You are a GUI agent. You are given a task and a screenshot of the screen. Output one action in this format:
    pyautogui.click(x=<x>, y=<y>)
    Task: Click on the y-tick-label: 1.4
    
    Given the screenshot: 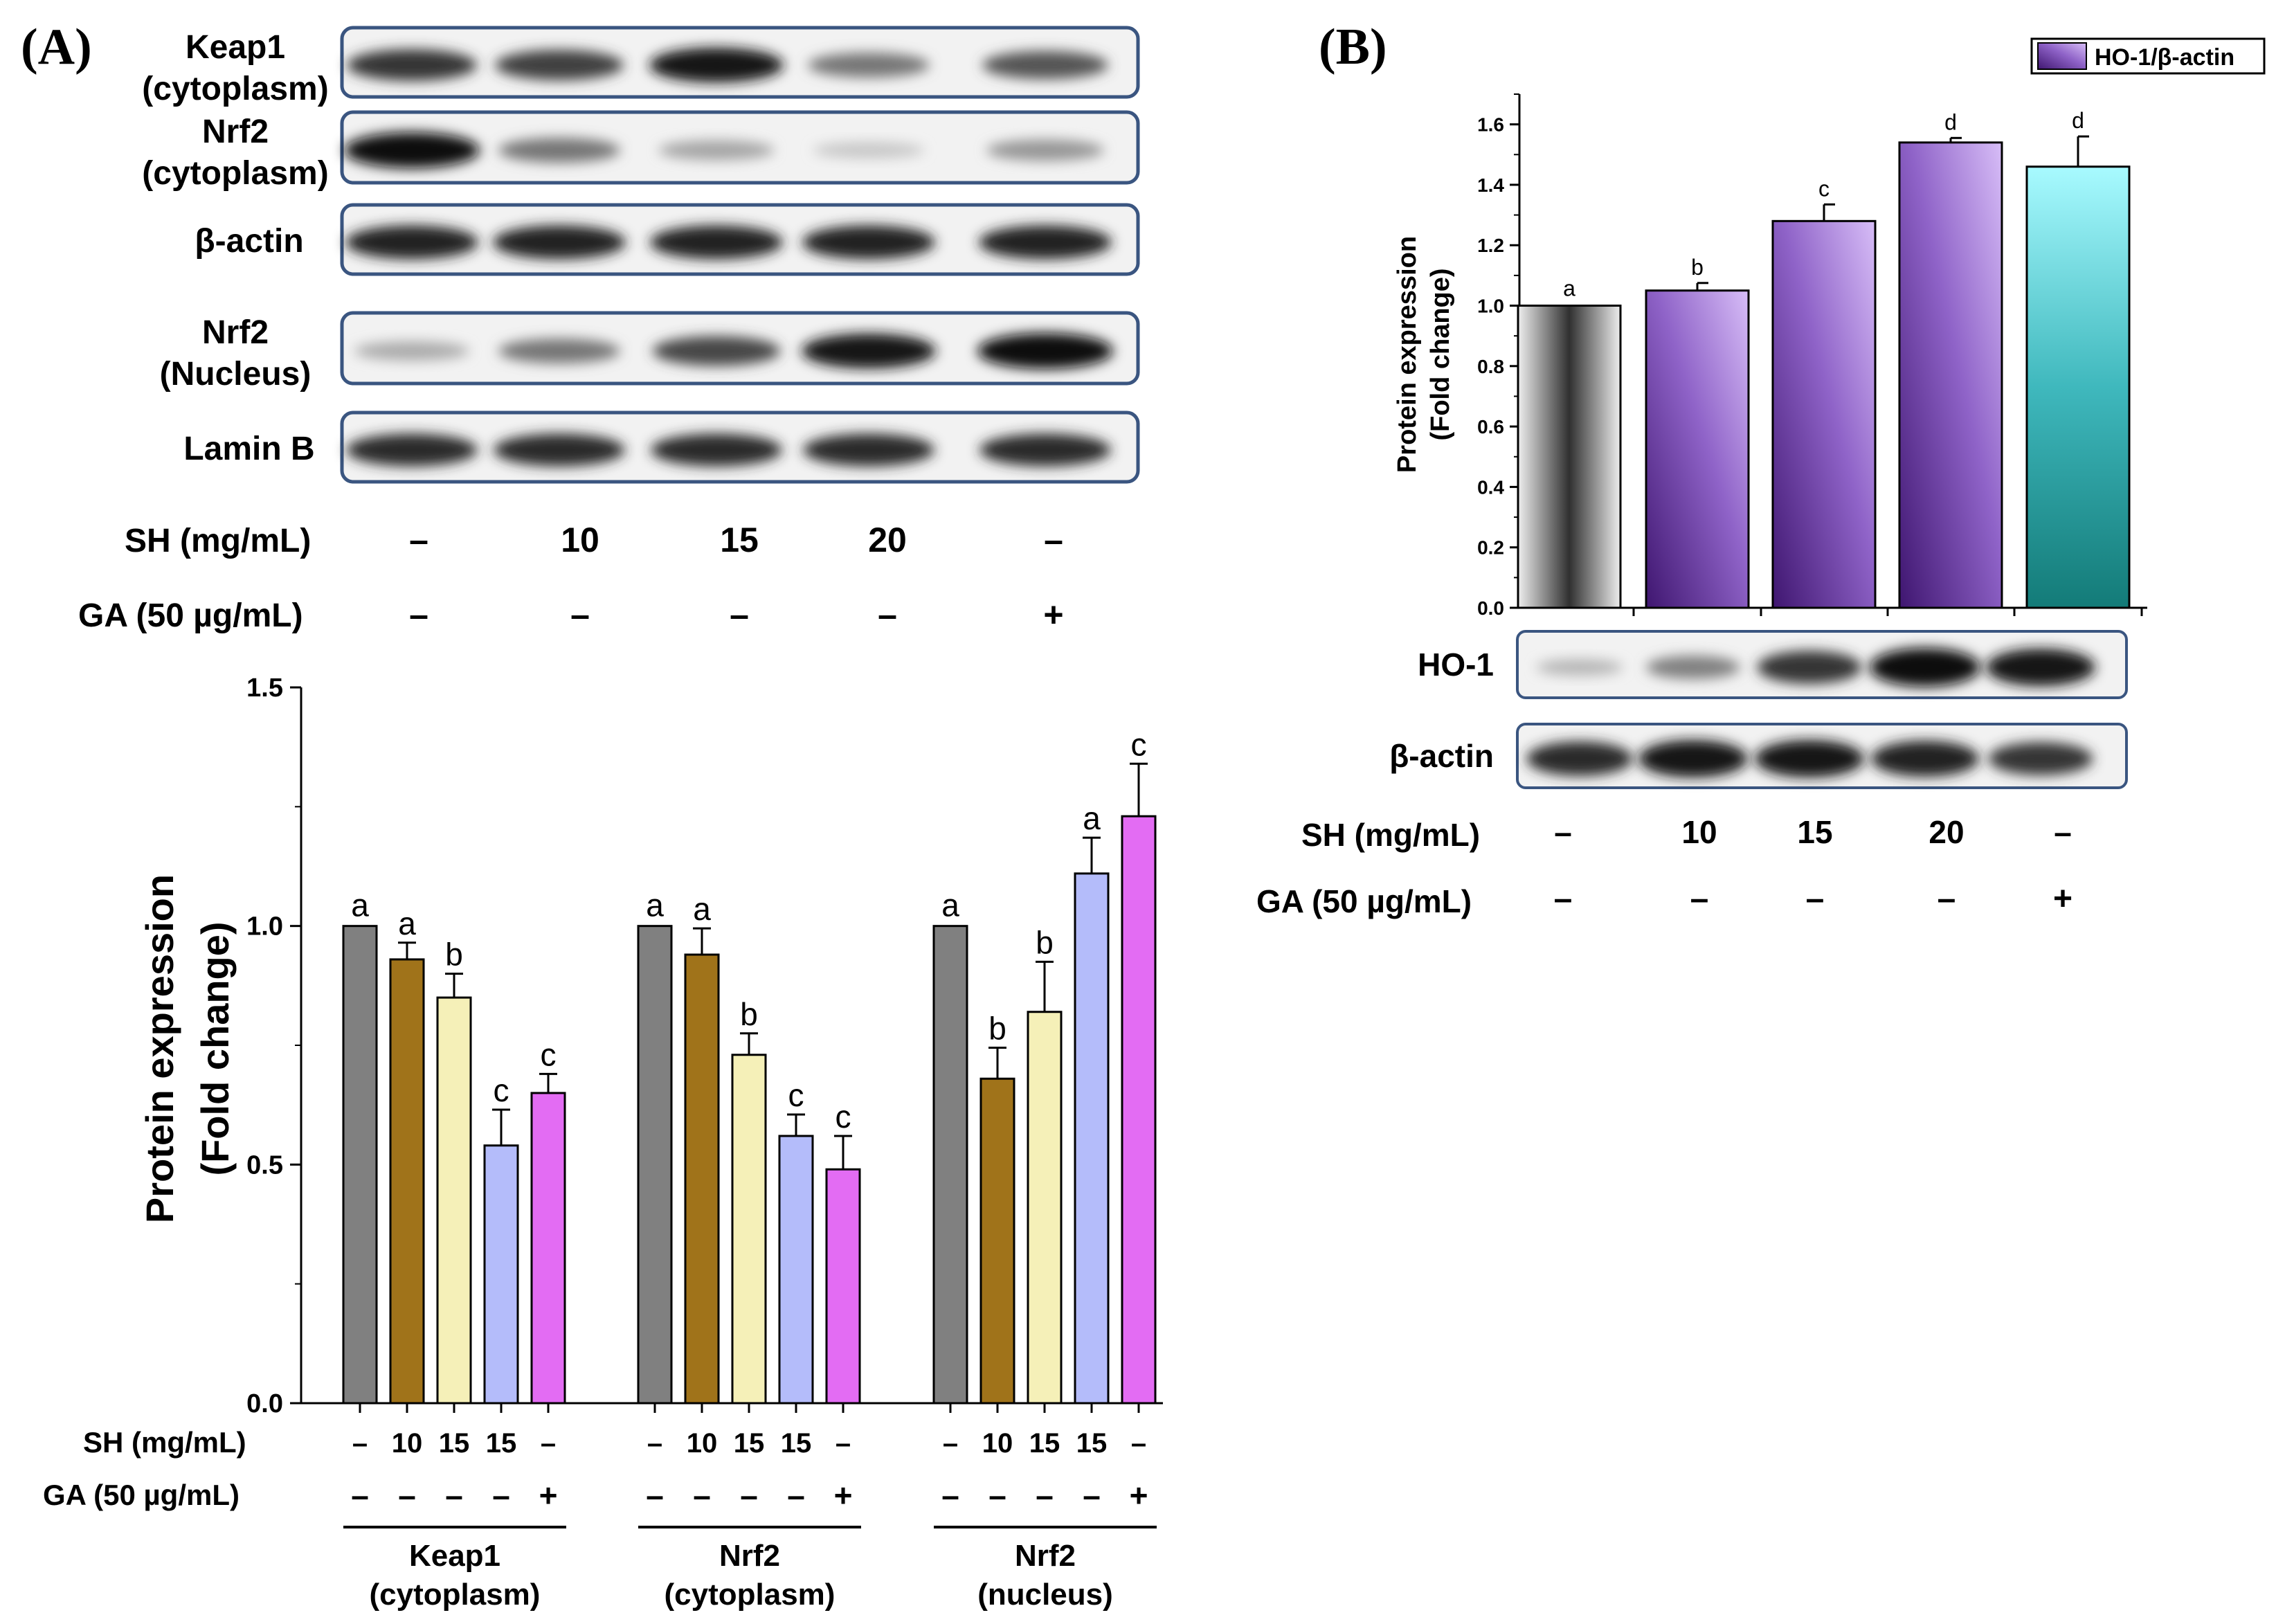 What is the action you would take?
    pyautogui.click(x=1490, y=185)
    